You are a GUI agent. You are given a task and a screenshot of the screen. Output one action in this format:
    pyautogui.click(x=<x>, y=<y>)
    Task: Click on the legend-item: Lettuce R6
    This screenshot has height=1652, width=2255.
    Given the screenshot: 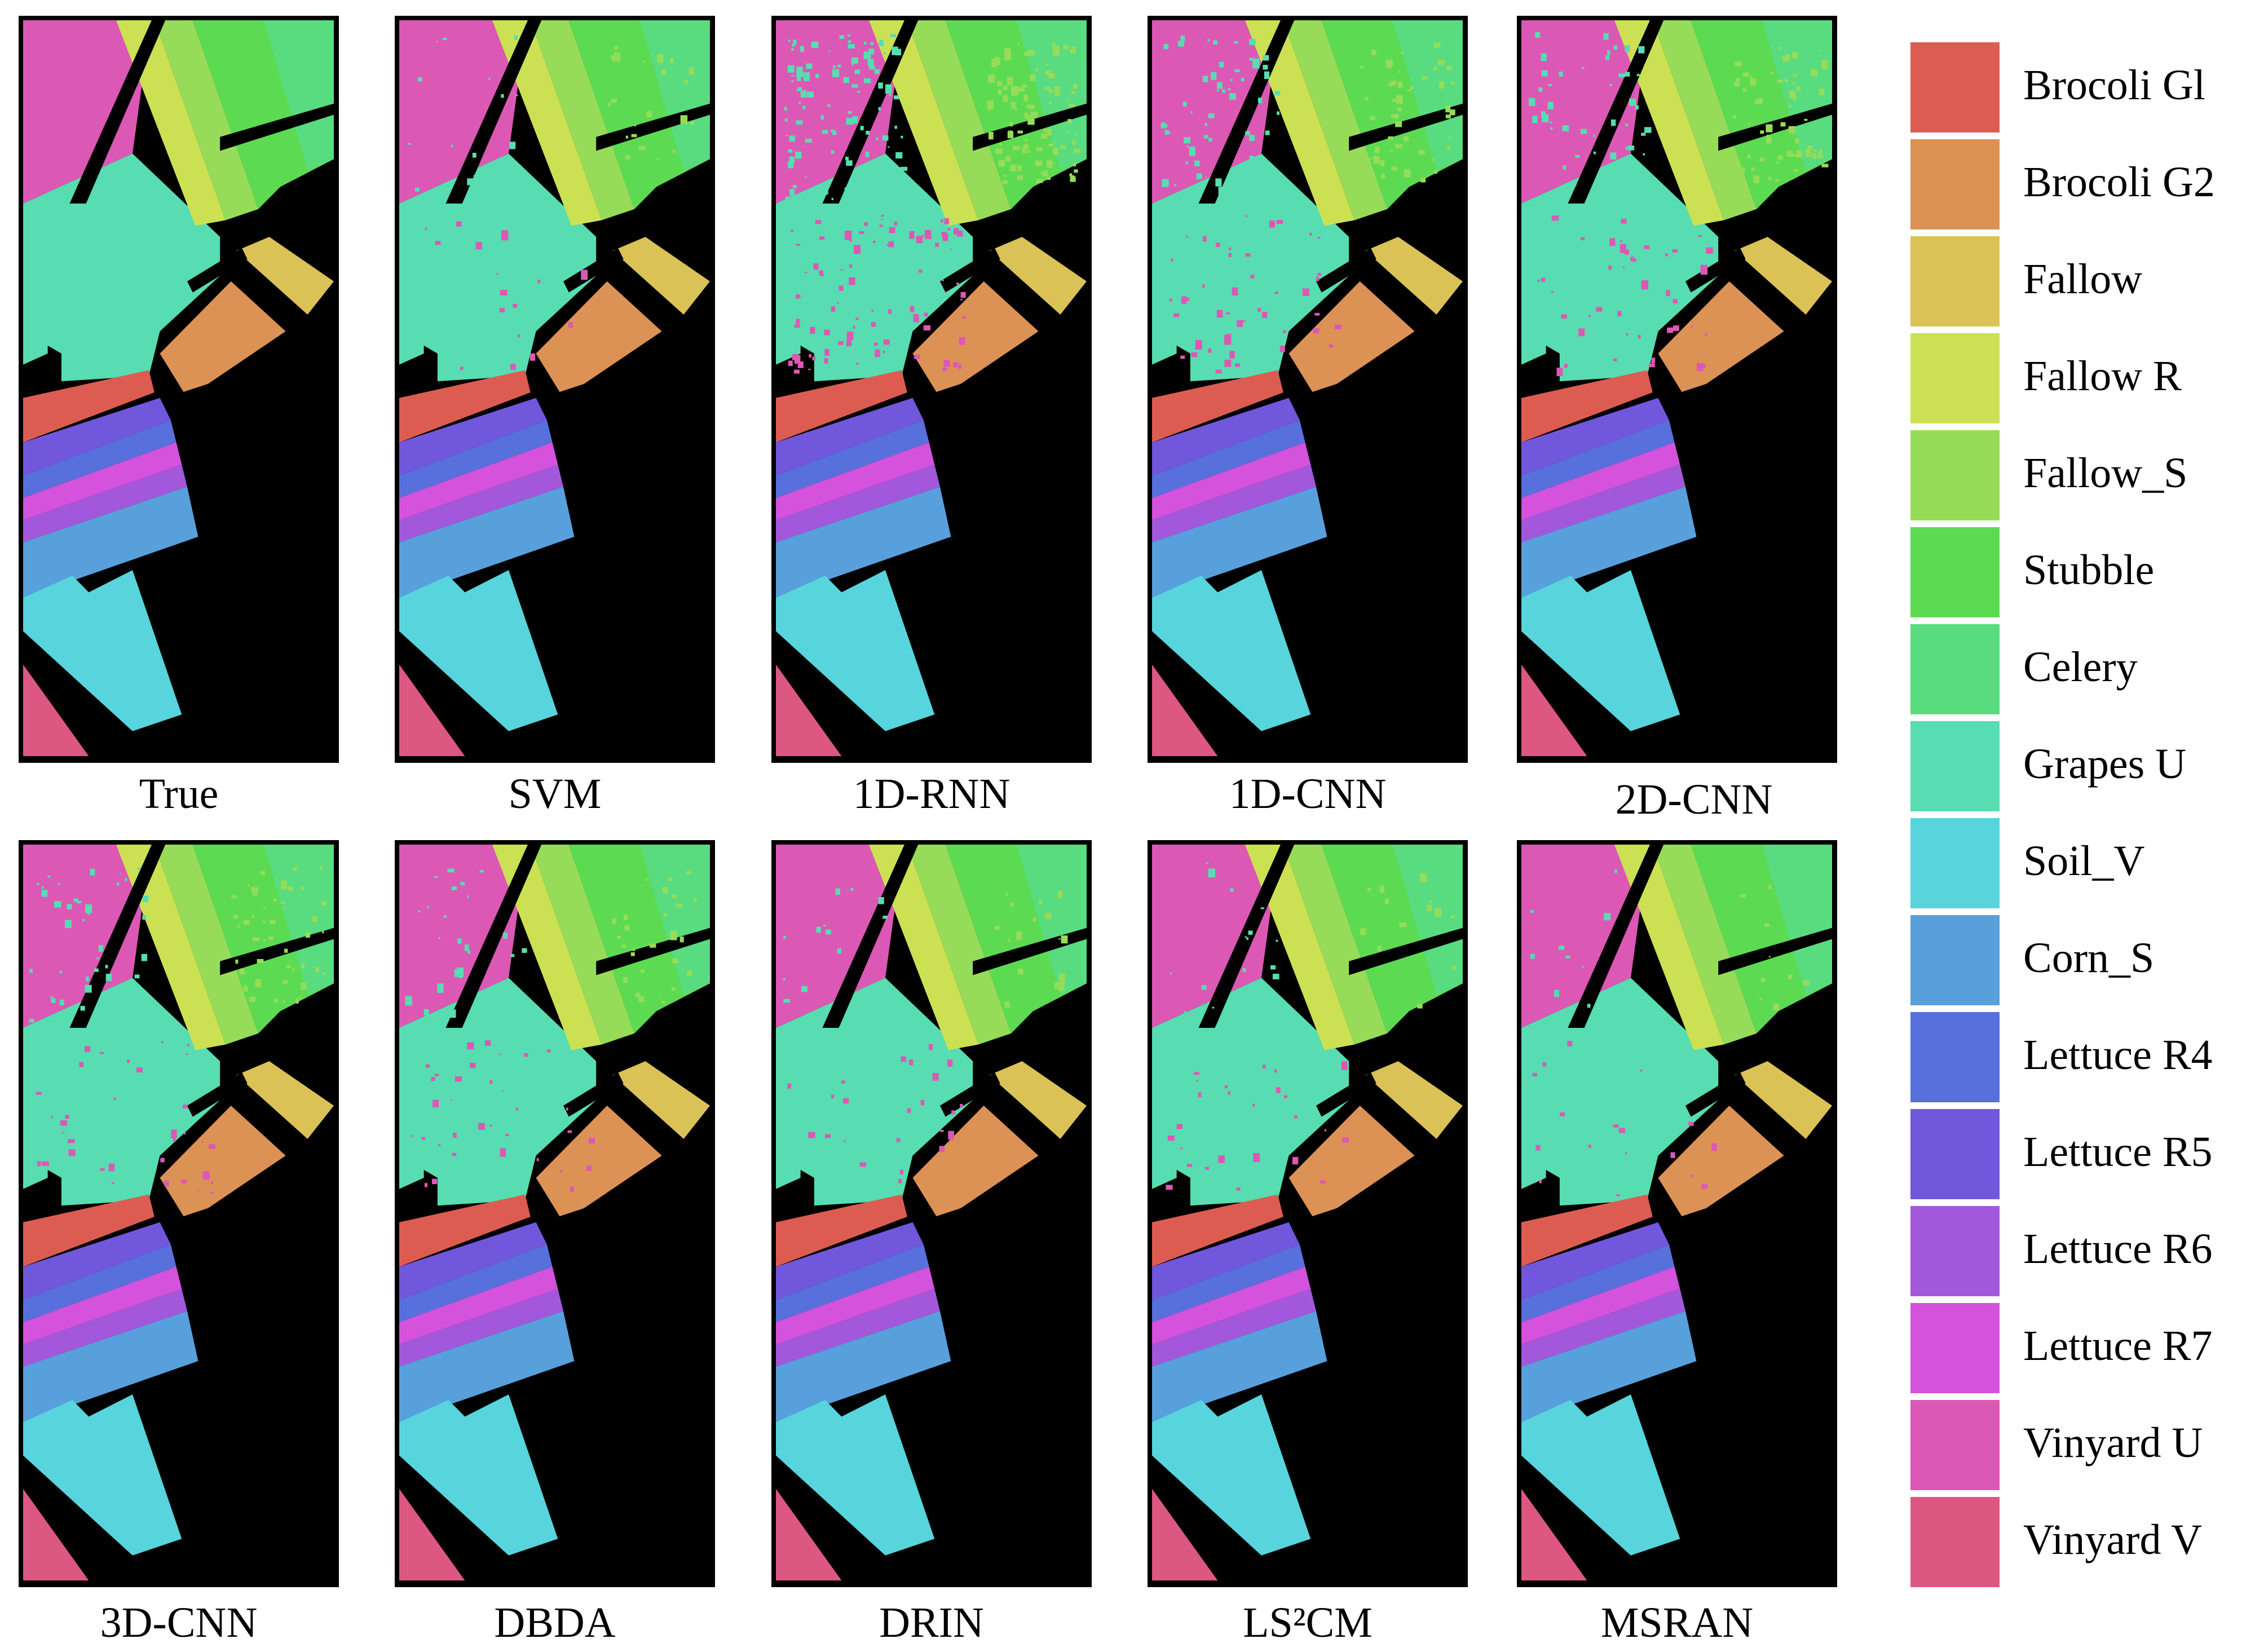 What is the action you would take?
    pyautogui.click(x=2082, y=1251)
    